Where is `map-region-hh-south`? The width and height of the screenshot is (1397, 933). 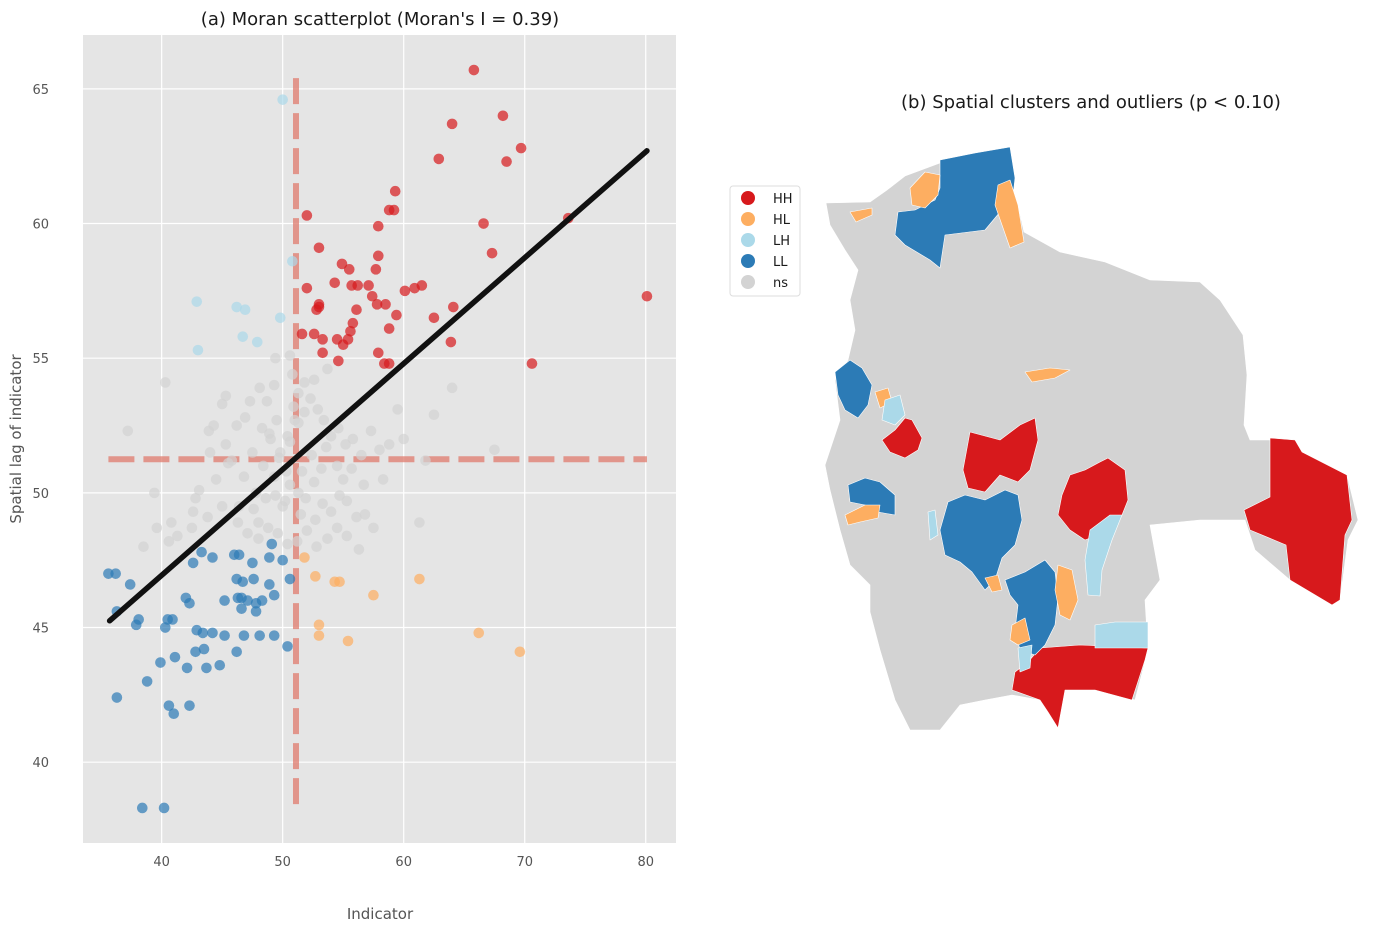
map-region-hh-south is located at coordinates (1080, 686).